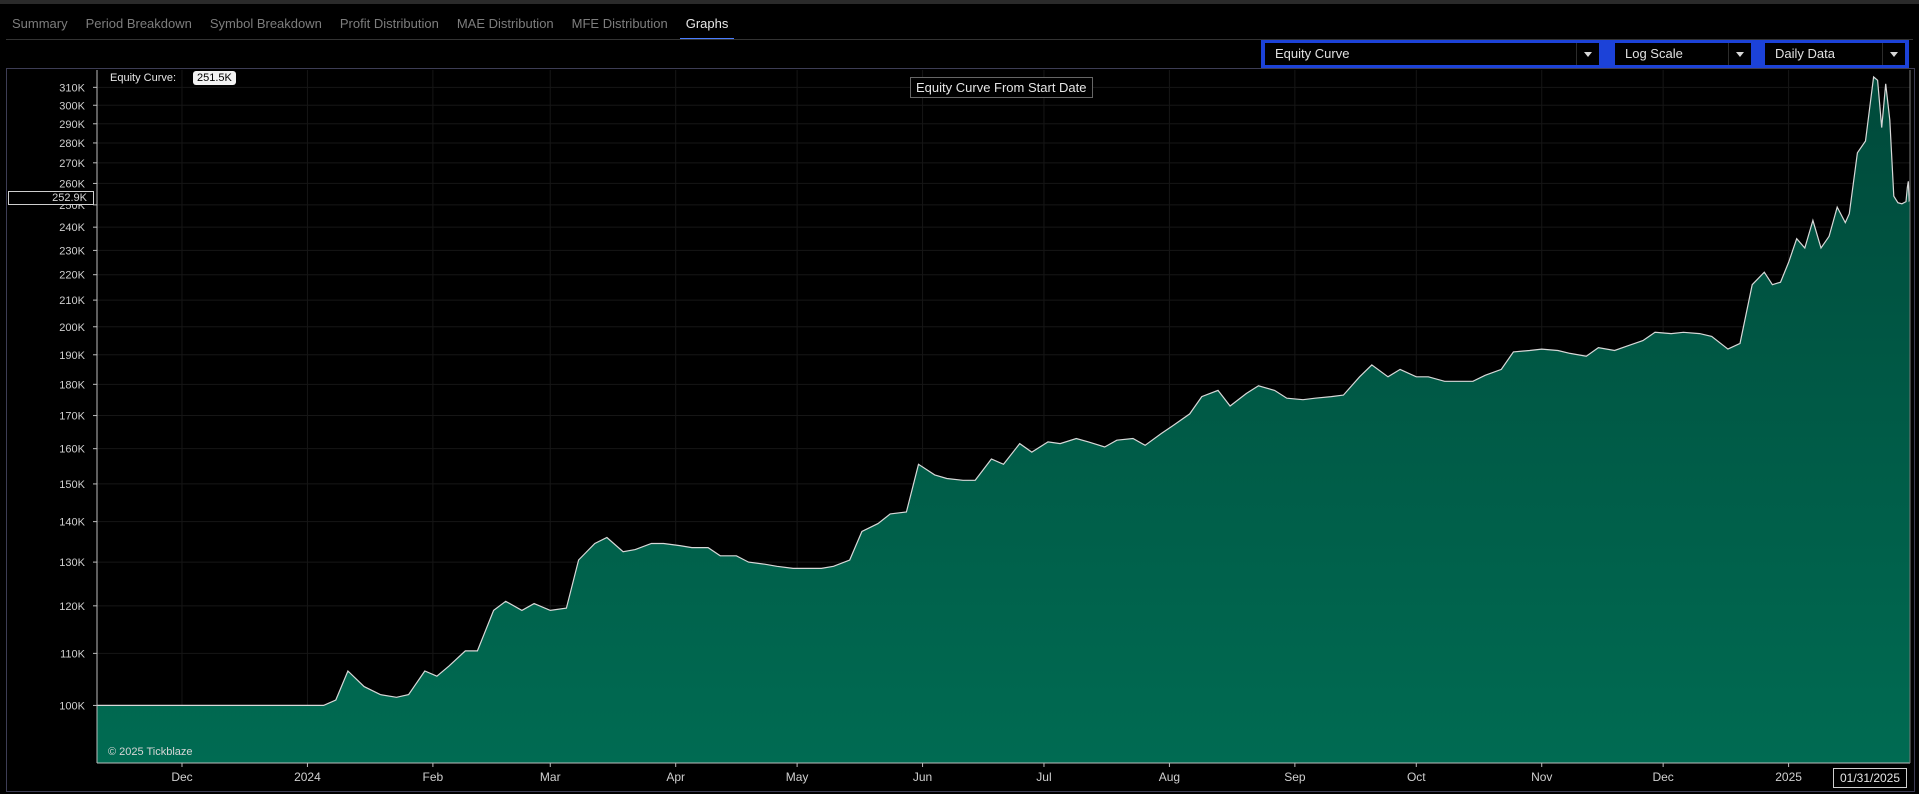  What do you see at coordinates (72, 301) in the screenshot?
I see `y-tick-label: 210K` at bounding box center [72, 301].